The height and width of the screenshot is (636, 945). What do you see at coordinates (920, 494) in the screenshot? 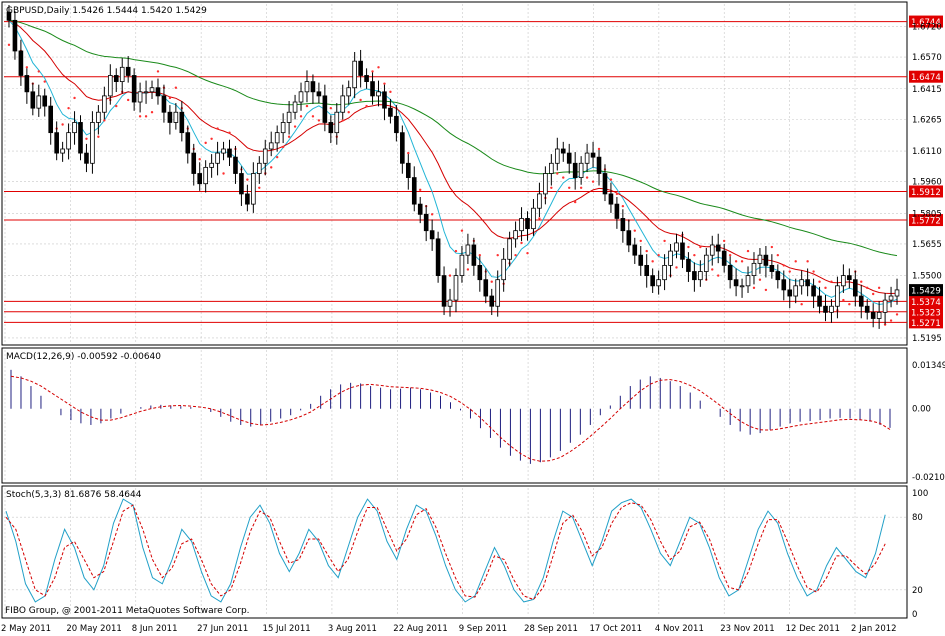
I see `stoch-y-tick: 100` at bounding box center [920, 494].